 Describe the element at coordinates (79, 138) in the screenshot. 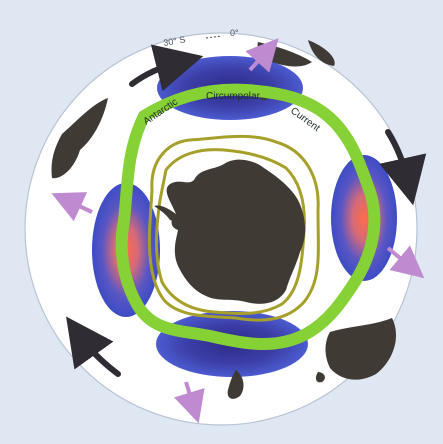

I see `land-south-america` at that location.